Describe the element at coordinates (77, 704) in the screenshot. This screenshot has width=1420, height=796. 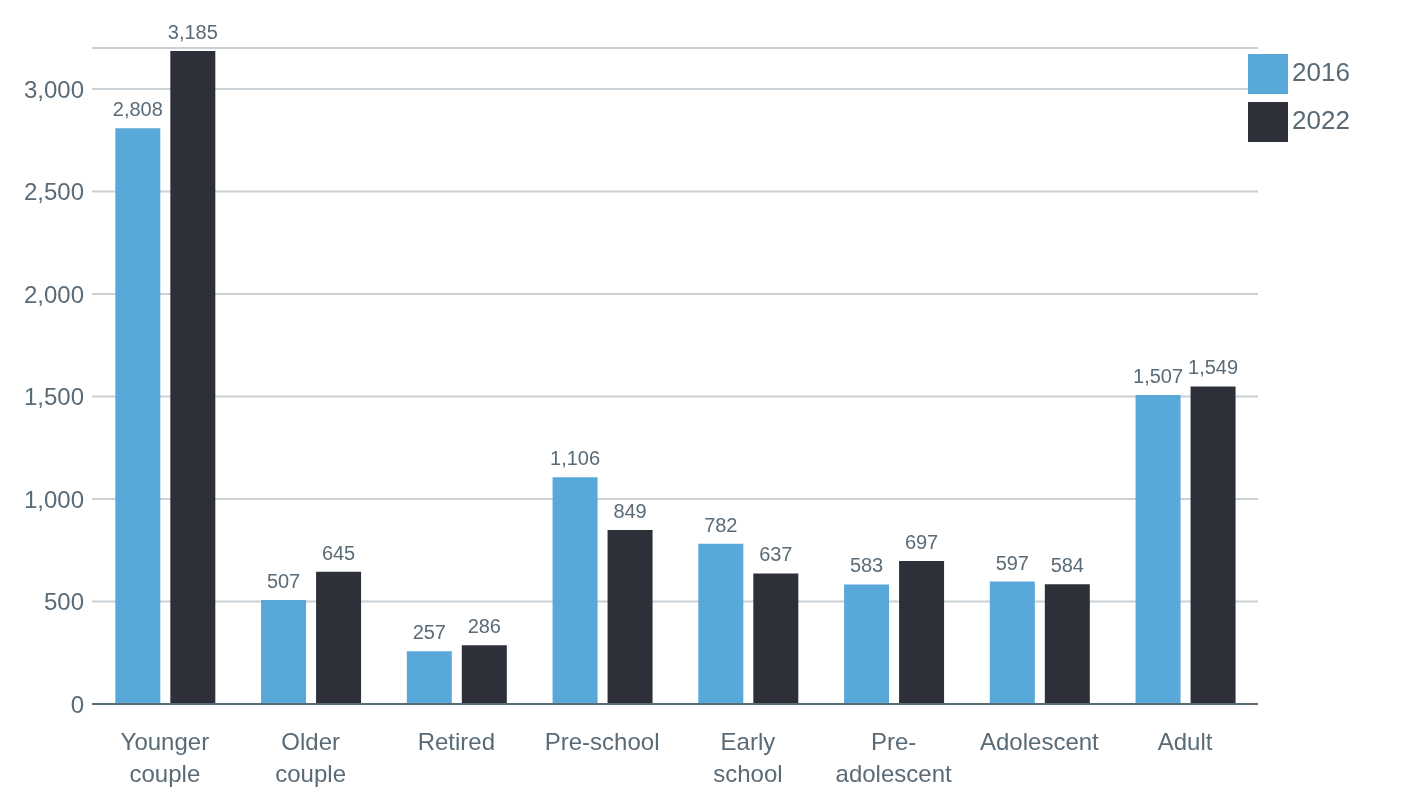
I see `y-tick-label: 0` at that location.